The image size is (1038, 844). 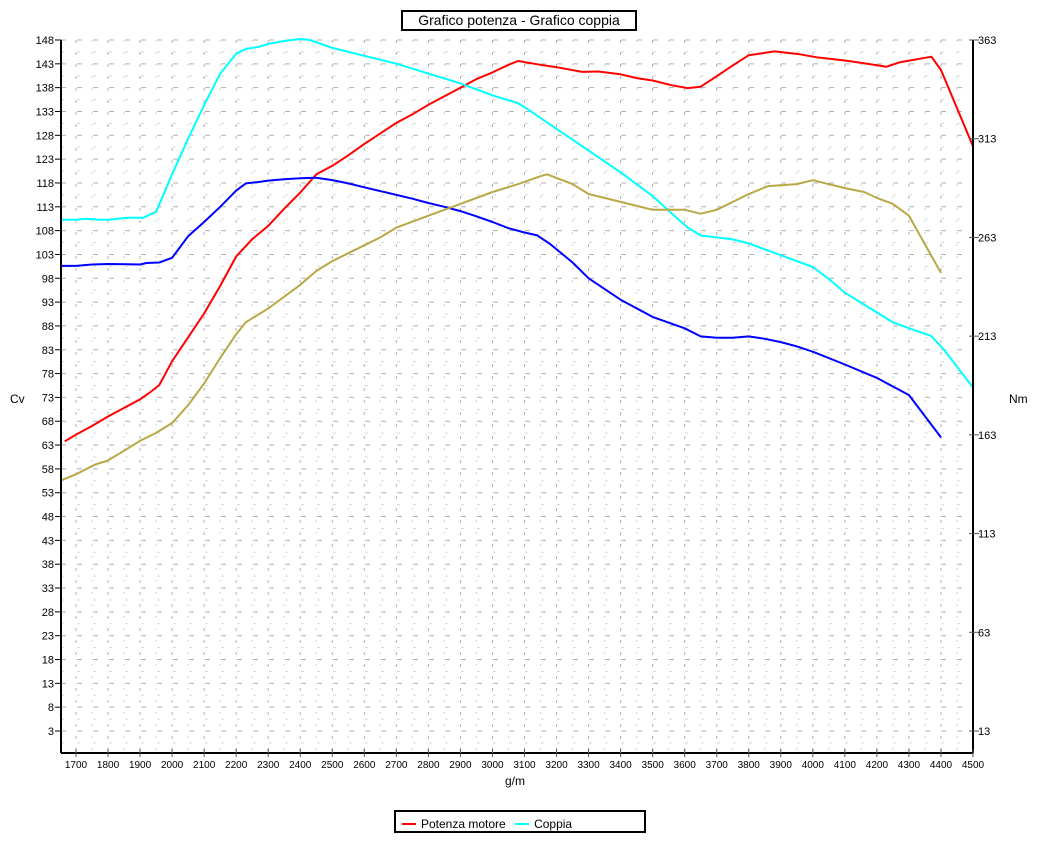 I want to click on svg-text: 118, so click(x=45, y=184).